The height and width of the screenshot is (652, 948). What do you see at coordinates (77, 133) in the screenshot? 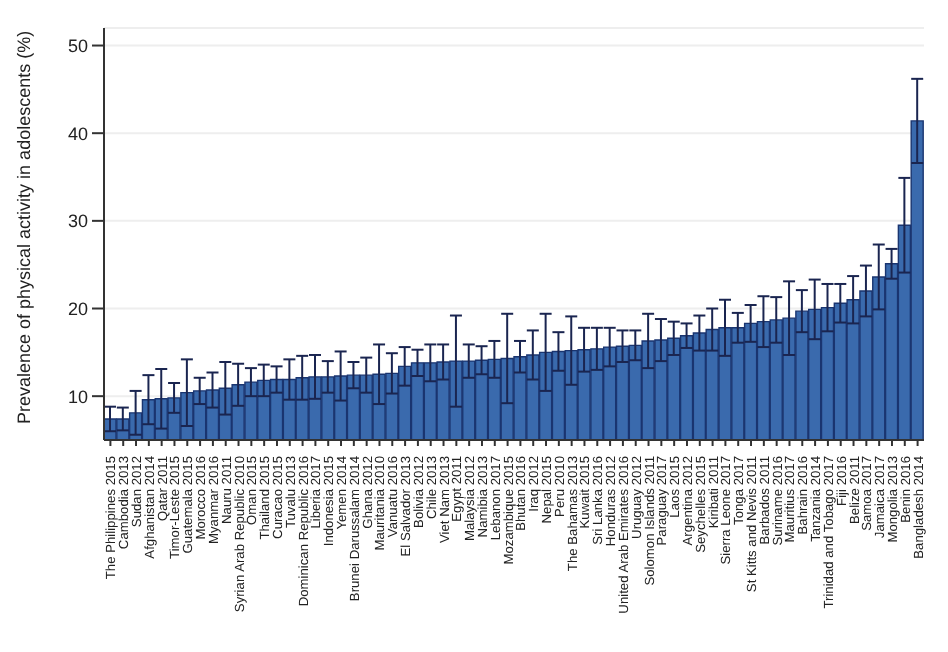
I see `y-tick-label: 40` at bounding box center [77, 133].